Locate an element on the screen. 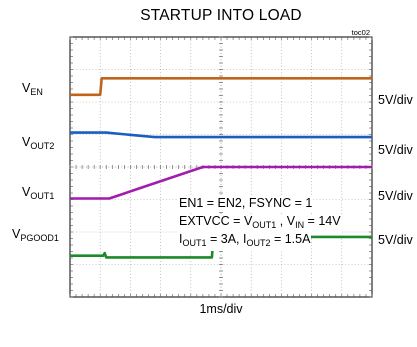 The width and height of the screenshot is (417, 347). scale-v-en: 5V/div is located at coordinates (395, 100).